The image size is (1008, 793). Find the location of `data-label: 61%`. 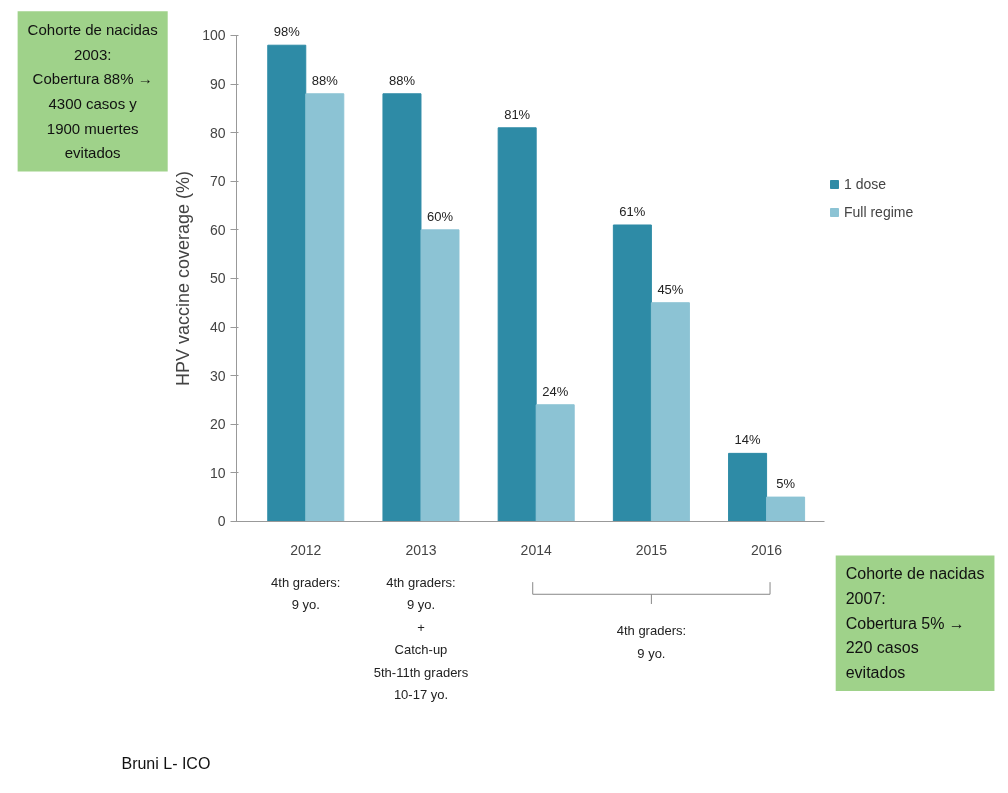

data-label: 61% is located at coordinates (632, 211).